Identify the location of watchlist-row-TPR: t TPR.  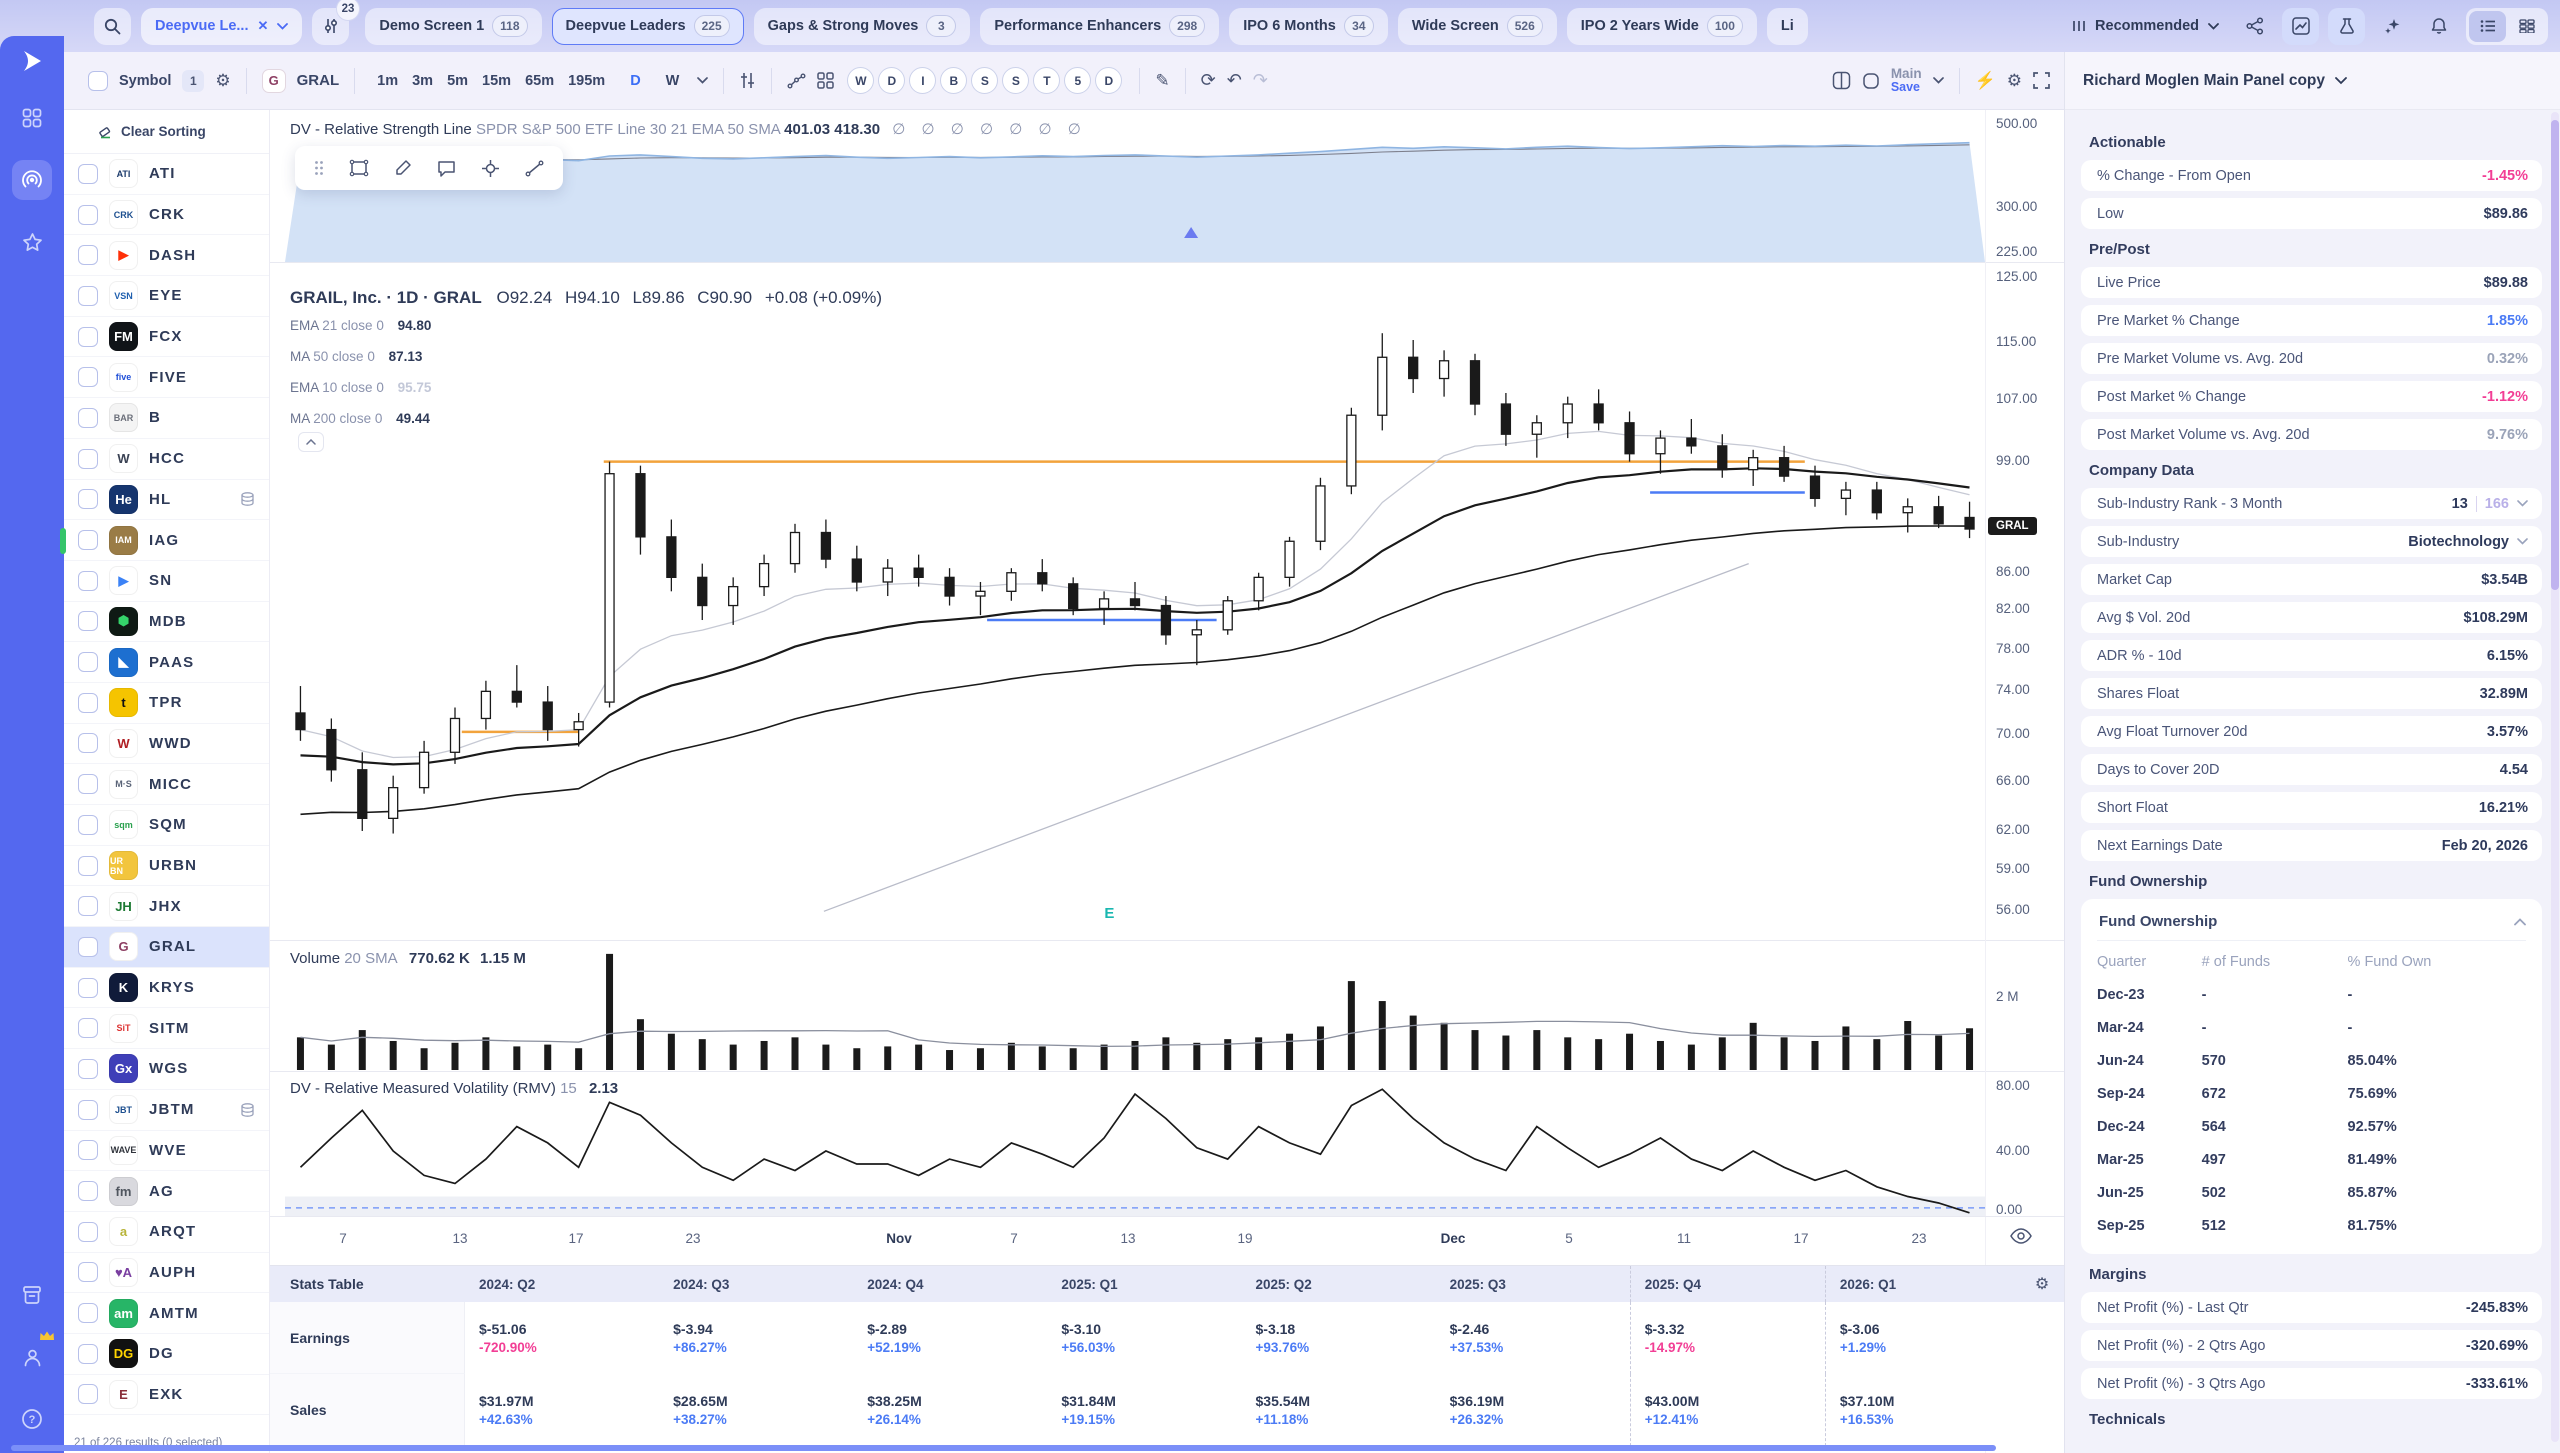
(166, 703).